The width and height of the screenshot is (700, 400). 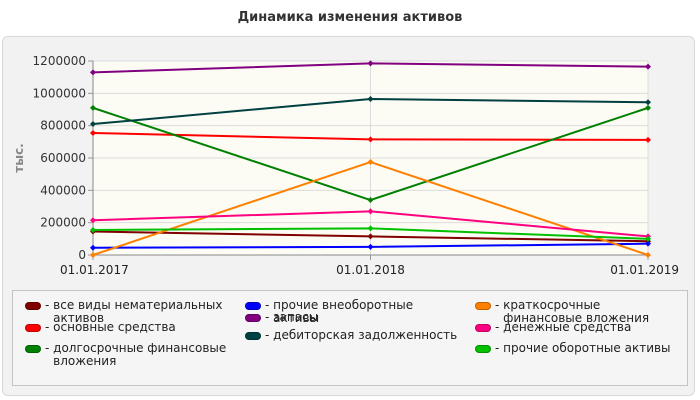 What do you see at coordinates (644, 270) in the screenshot?
I see `x-tick-label: 01.01.2019` at bounding box center [644, 270].